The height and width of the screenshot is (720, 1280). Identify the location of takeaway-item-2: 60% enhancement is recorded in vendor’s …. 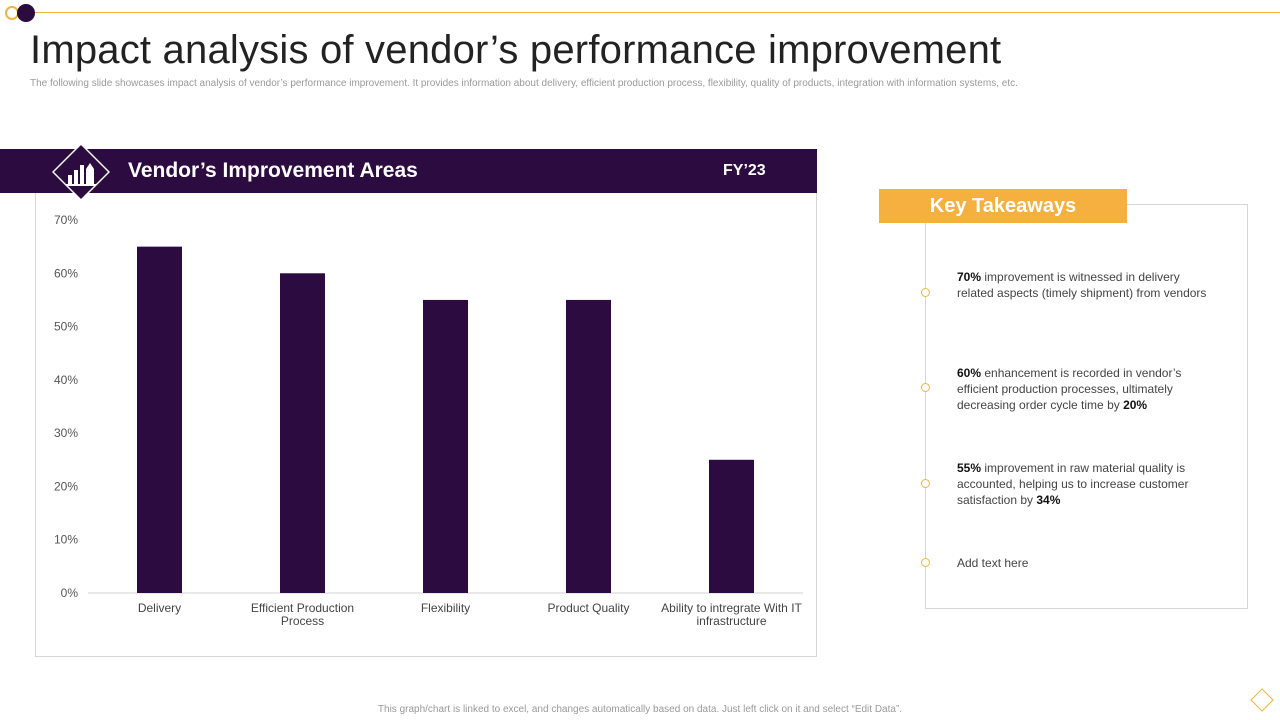
(1082, 389).